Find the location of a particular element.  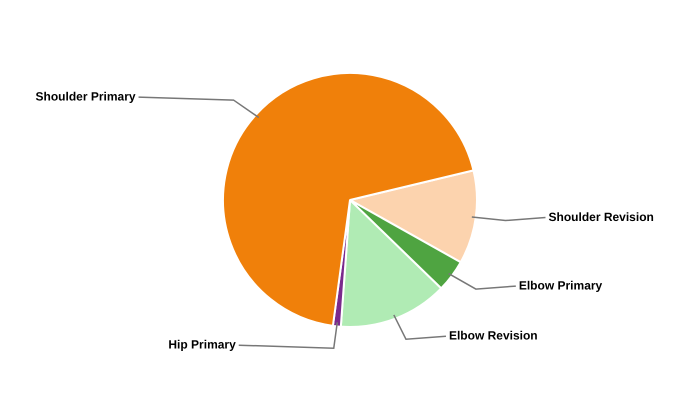

slice-label: Elbow Revision is located at coordinates (493, 335).